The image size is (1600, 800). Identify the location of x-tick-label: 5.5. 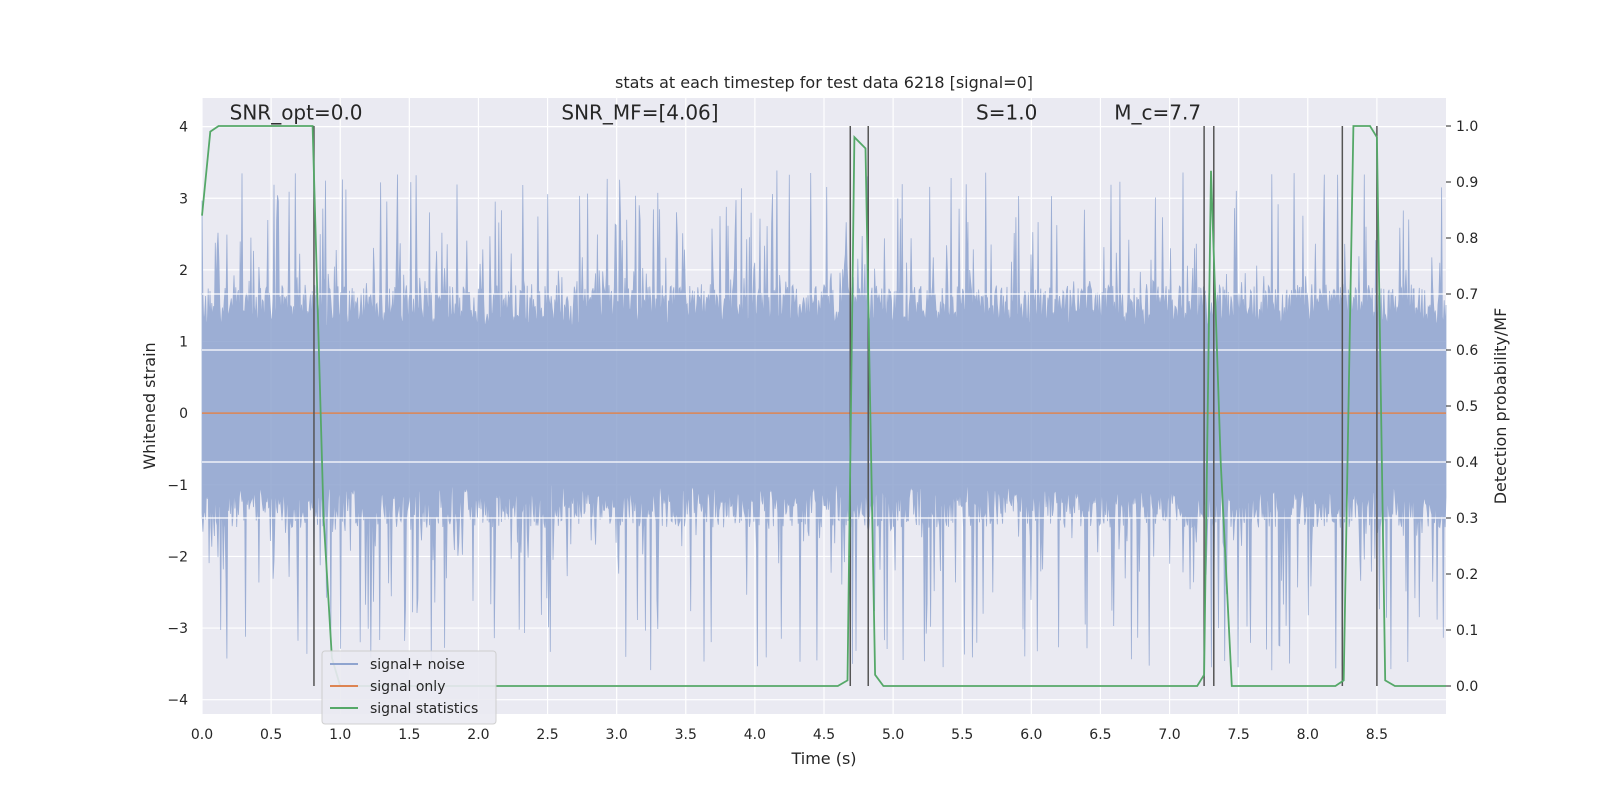
(962, 735).